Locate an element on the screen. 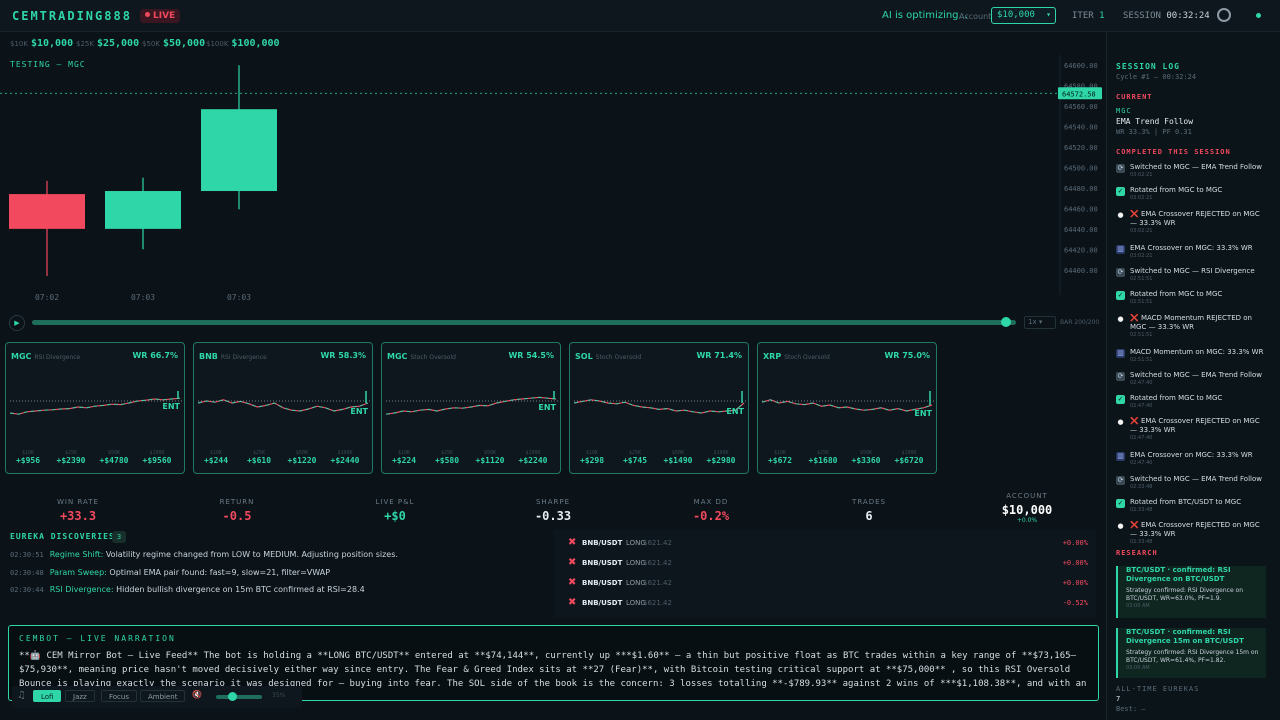 This screenshot has height=720, width=1280. volume-handle is located at coordinates (233, 696).